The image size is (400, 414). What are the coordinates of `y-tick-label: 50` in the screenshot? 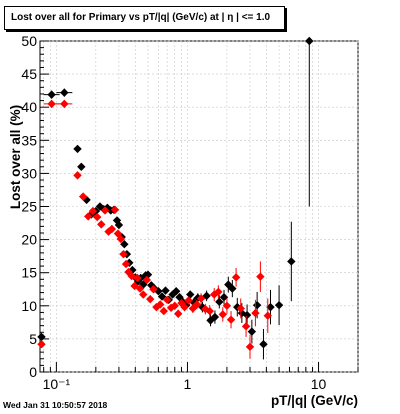 It's located at (29, 41).